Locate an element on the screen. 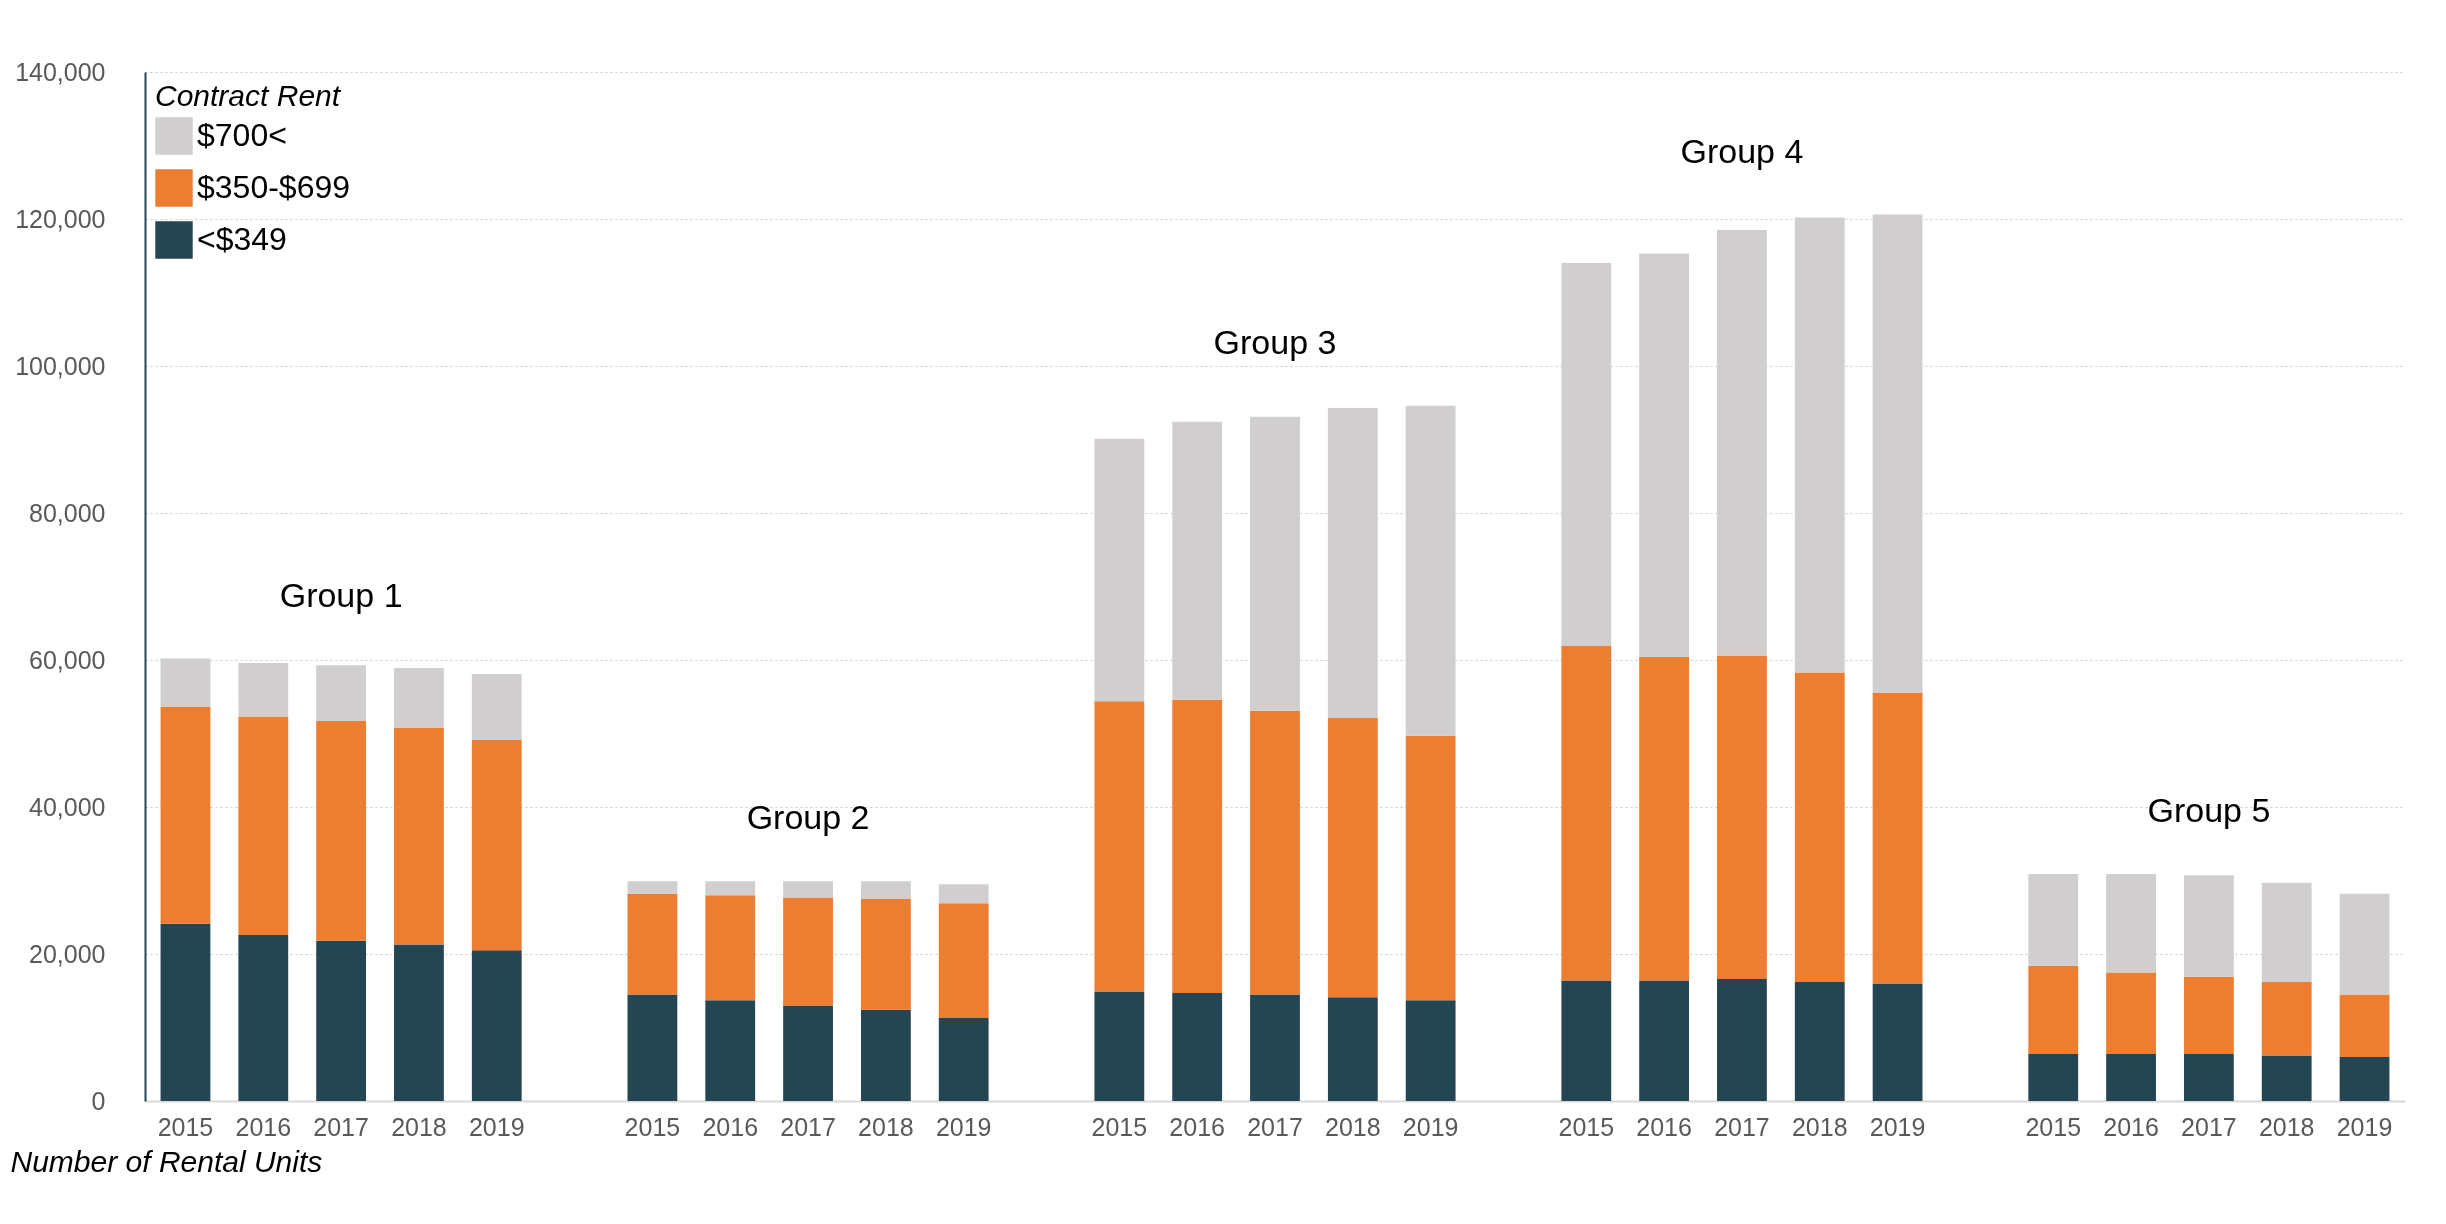 The width and height of the screenshot is (2446, 1224). y-tick-label: 80,000 is located at coordinates (67, 512).